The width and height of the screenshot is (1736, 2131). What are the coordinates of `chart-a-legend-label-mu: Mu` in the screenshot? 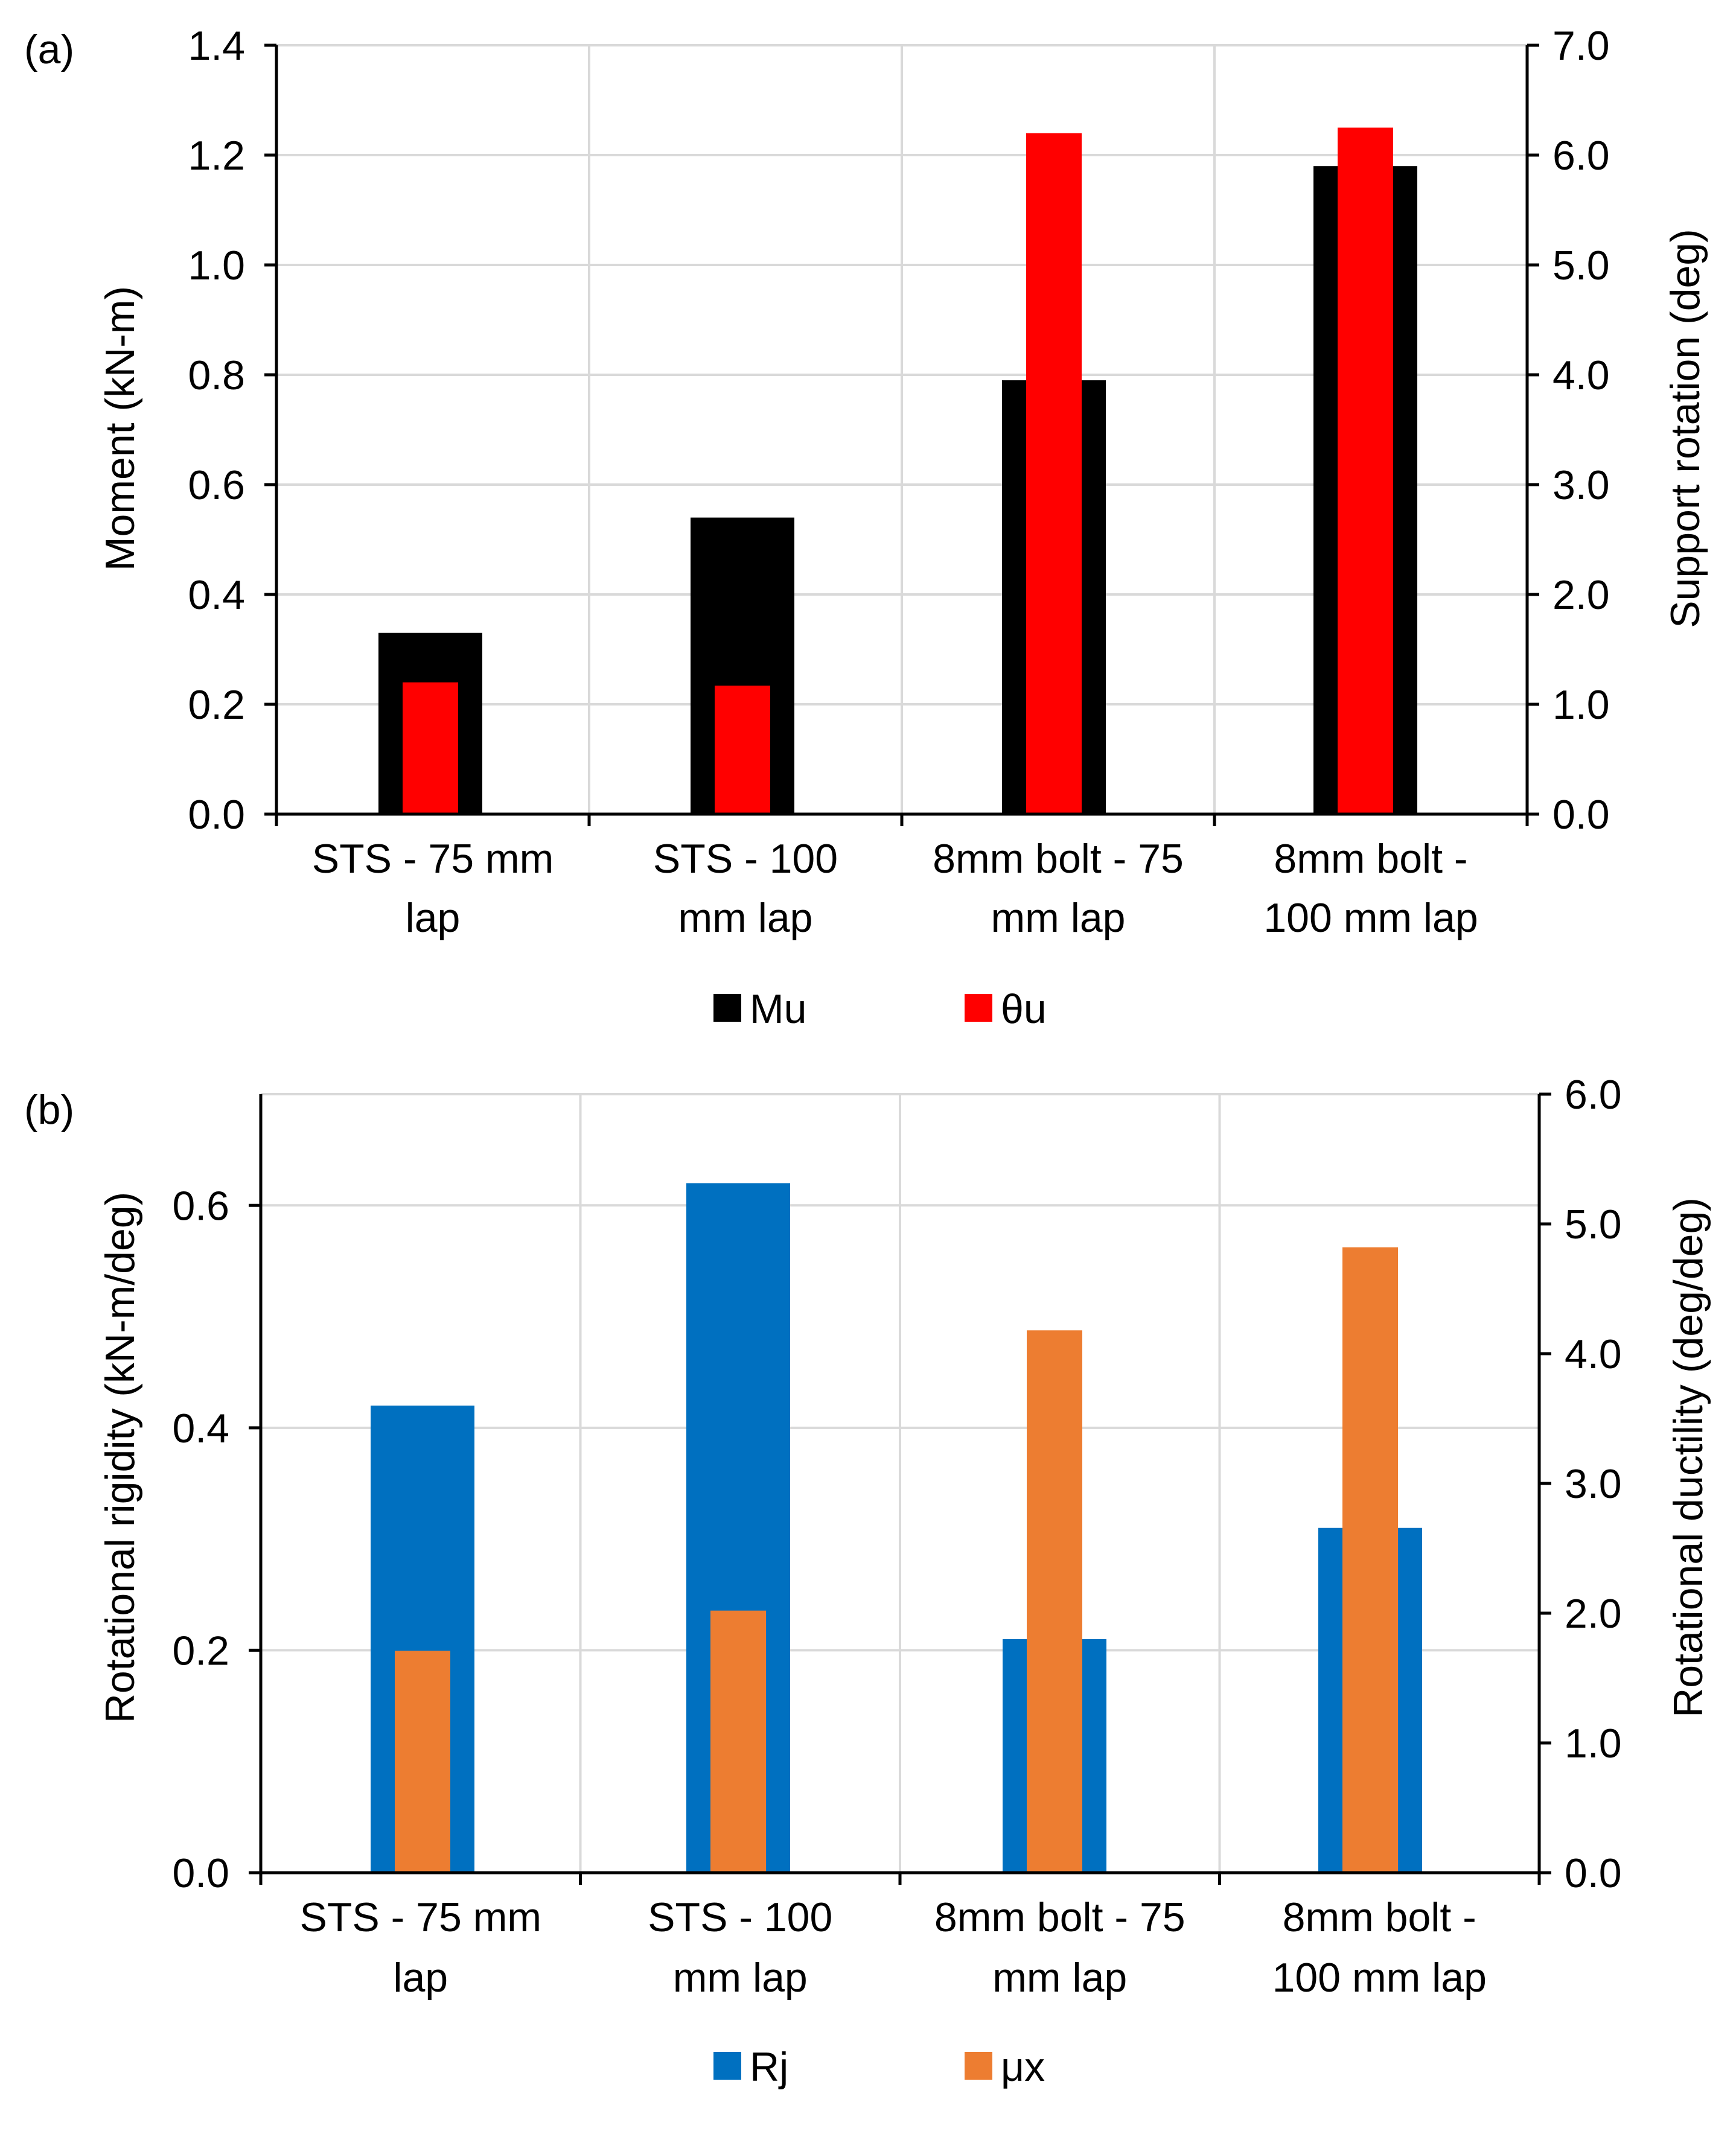 It's located at (778, 1009).